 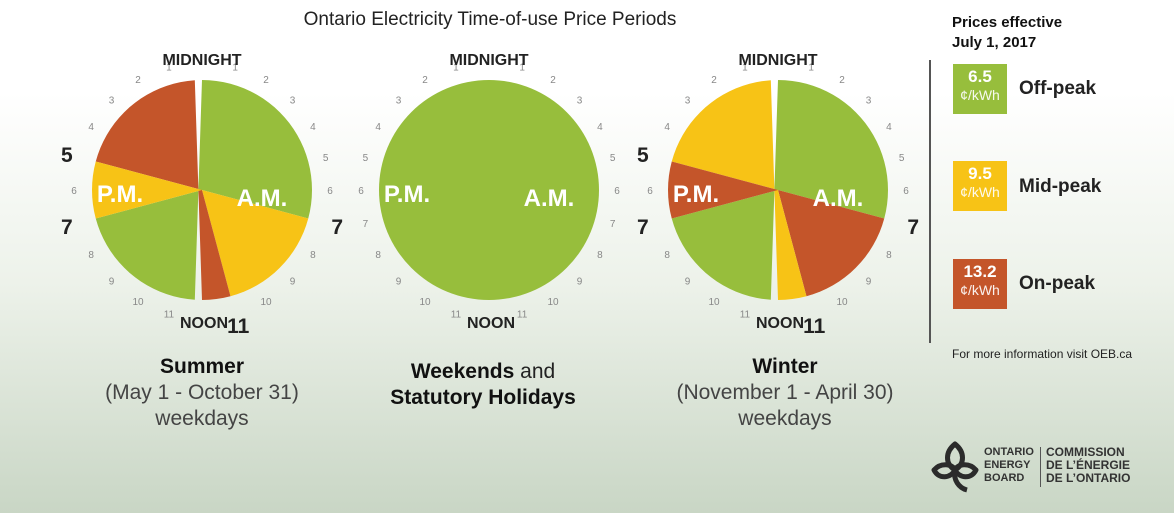 I want to click on clock-1-am-label: A.M., so click(x=549, y=198).